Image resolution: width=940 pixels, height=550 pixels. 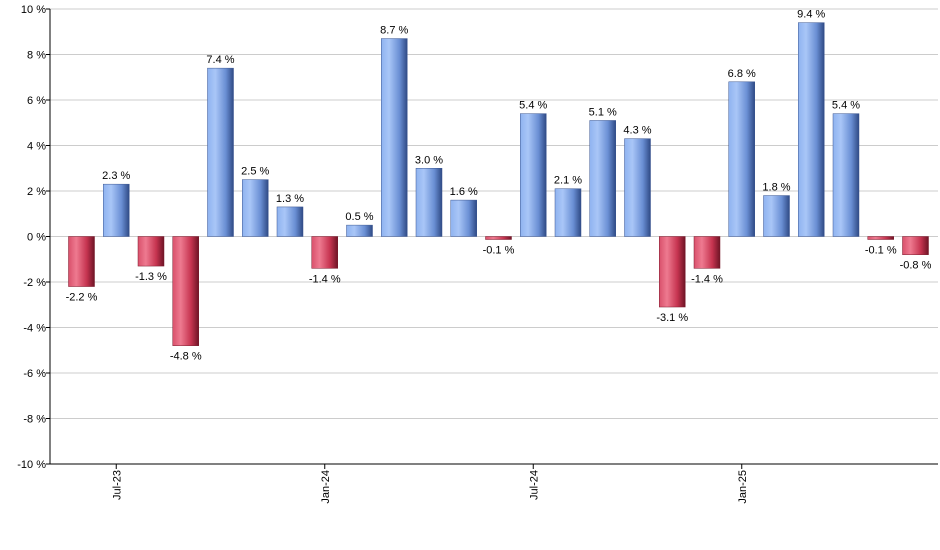 What do you see at coordinates (637, 131) in the screenshot?
I see `data-label: 4.3 %` at bounding box center [637, 131].